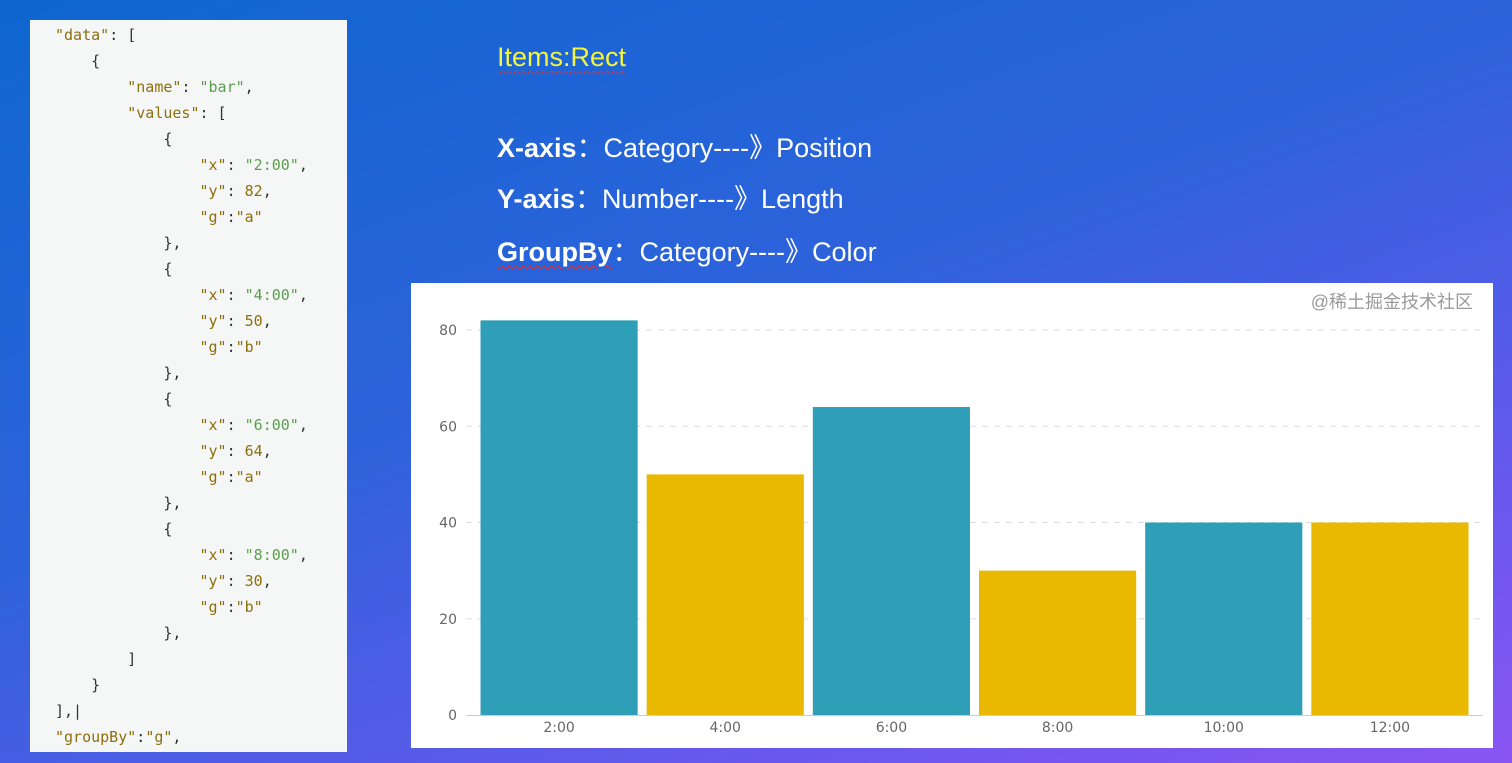 This screenshot has width=1512, height=763. I want to click on code-token: "name", so click(154, 87).